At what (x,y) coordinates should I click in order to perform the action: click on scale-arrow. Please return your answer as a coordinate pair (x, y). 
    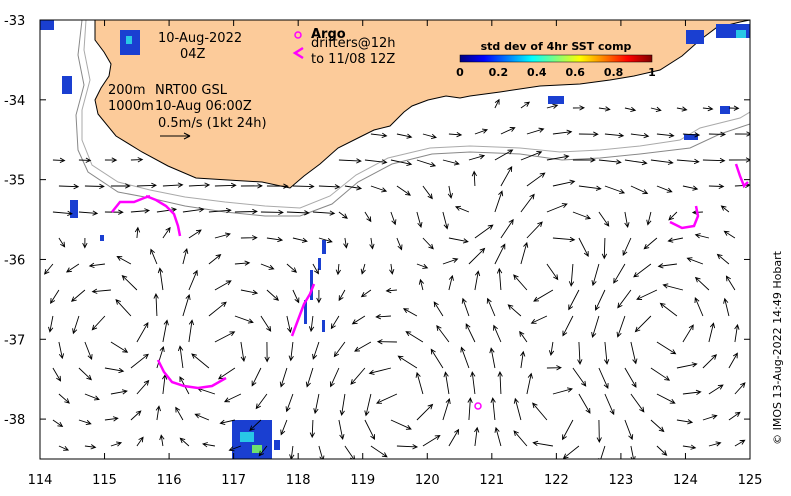
    Looking at the image, I should click on (175, 136).